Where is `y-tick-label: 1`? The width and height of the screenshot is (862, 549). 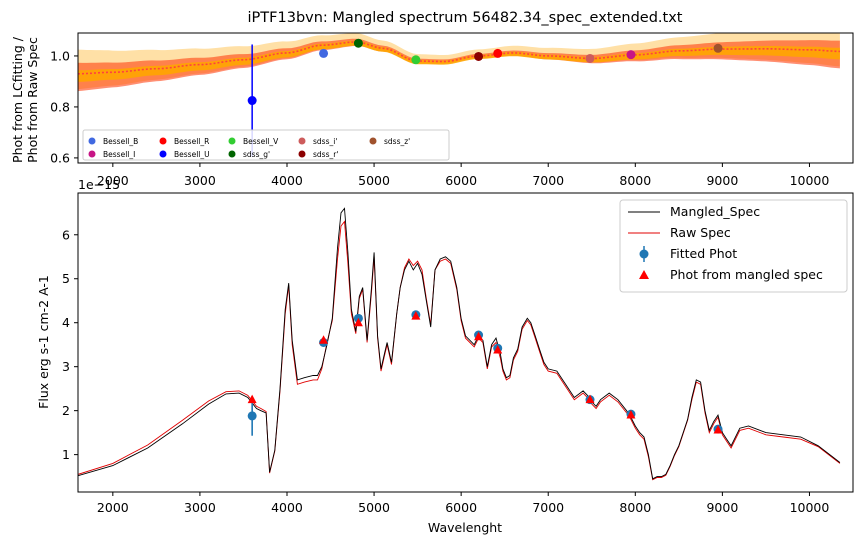 y-tick-label: 1 is located at coordinates (66, 454).